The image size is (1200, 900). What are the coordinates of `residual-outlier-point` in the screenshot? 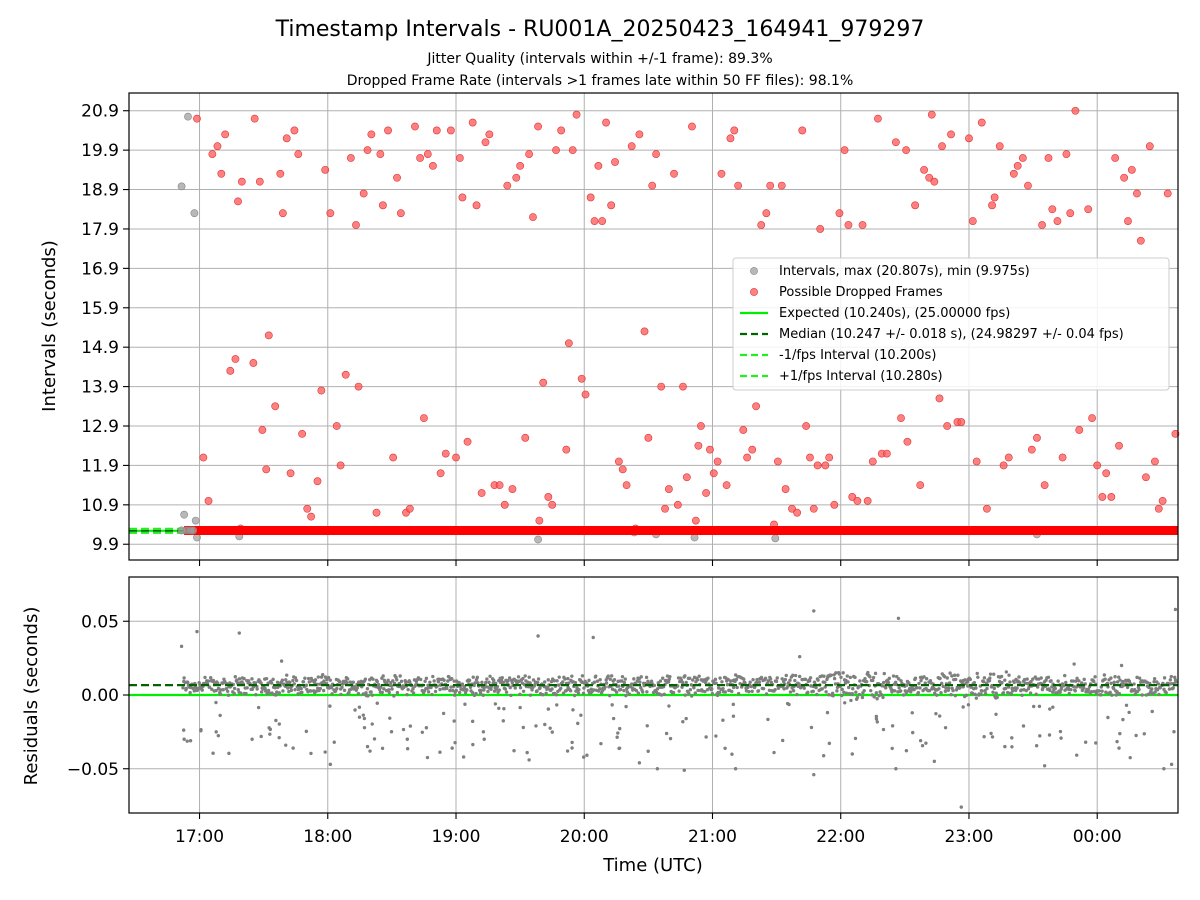 It's located at (1119, 748).